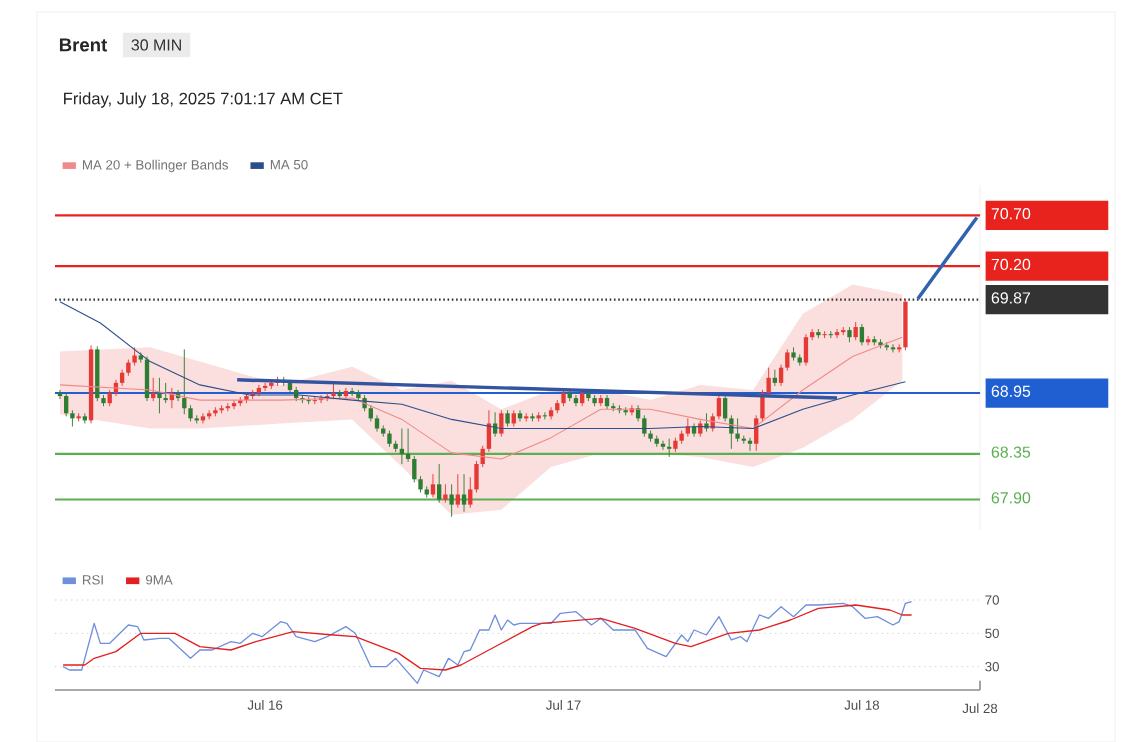  I want to click on x-tick-label: Jul 16, so click(265, 705).